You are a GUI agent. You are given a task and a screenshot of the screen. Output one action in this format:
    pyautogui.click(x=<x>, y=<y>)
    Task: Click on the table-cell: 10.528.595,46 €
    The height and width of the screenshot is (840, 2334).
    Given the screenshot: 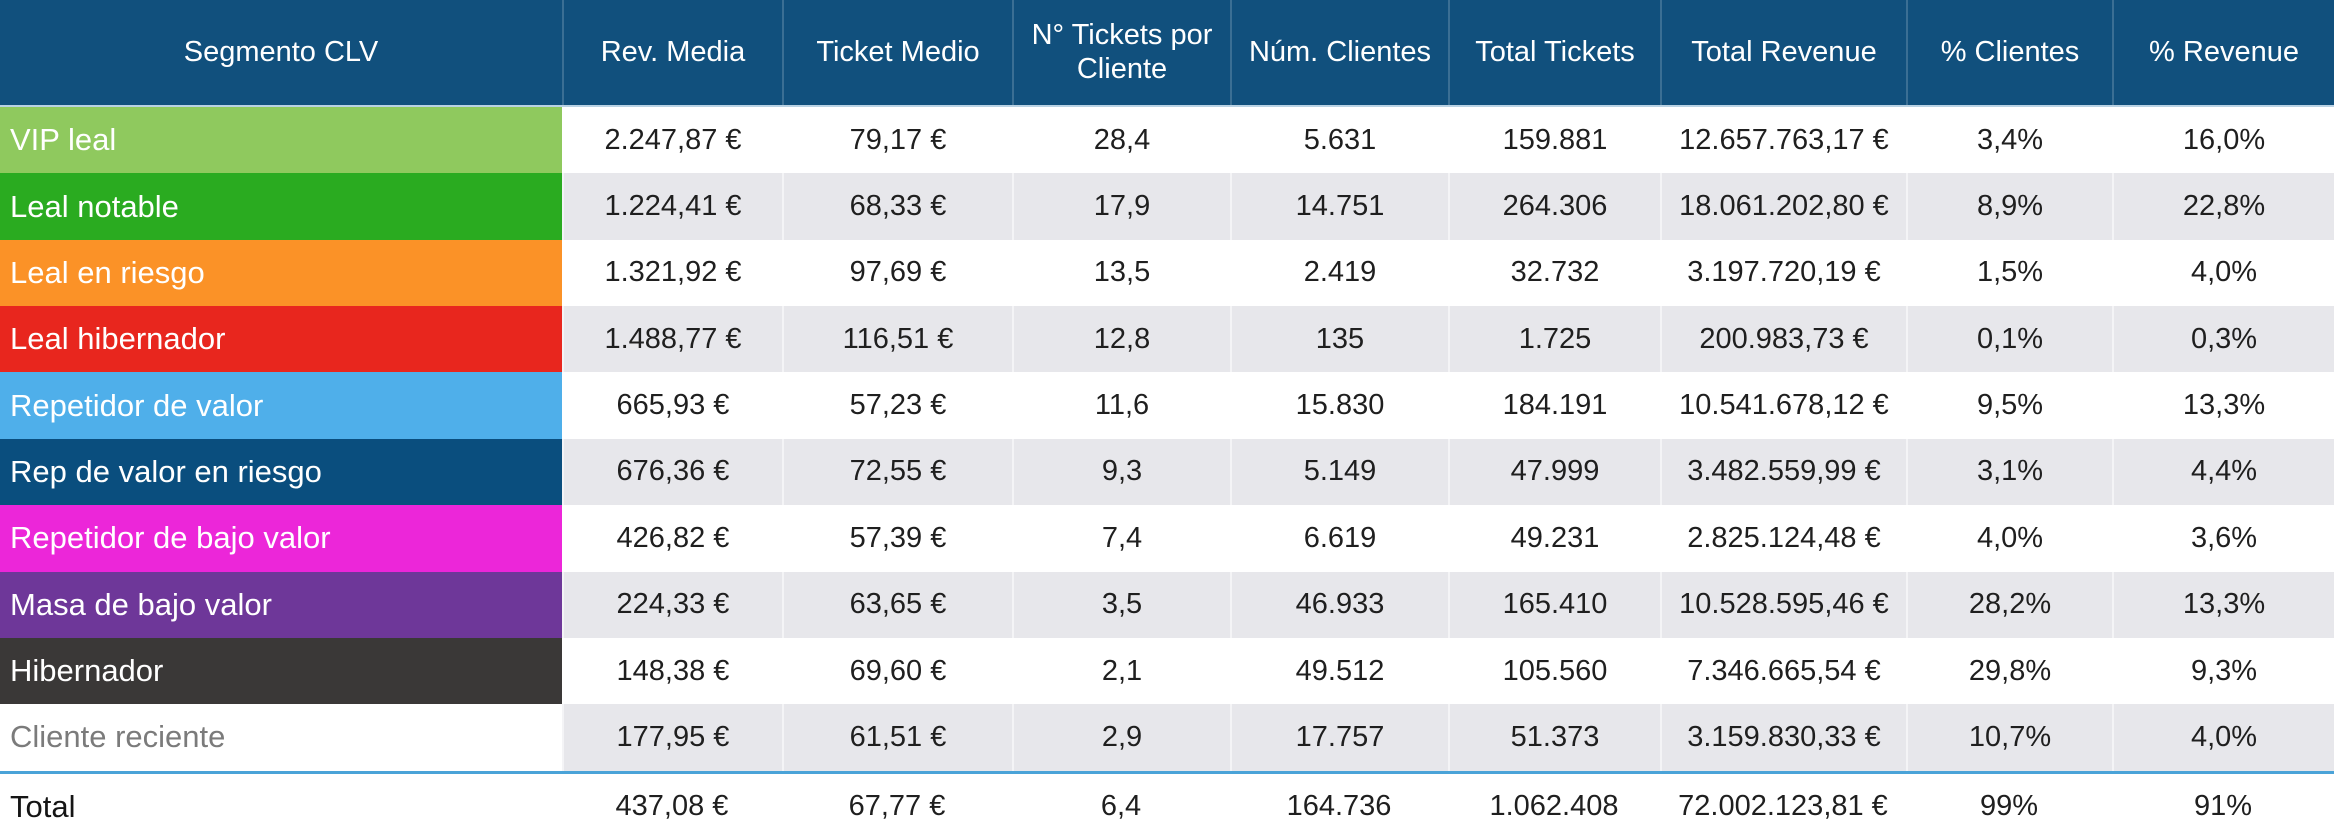 What is the action you would take?
    pyautogui.click(x=1783, y=604)
    